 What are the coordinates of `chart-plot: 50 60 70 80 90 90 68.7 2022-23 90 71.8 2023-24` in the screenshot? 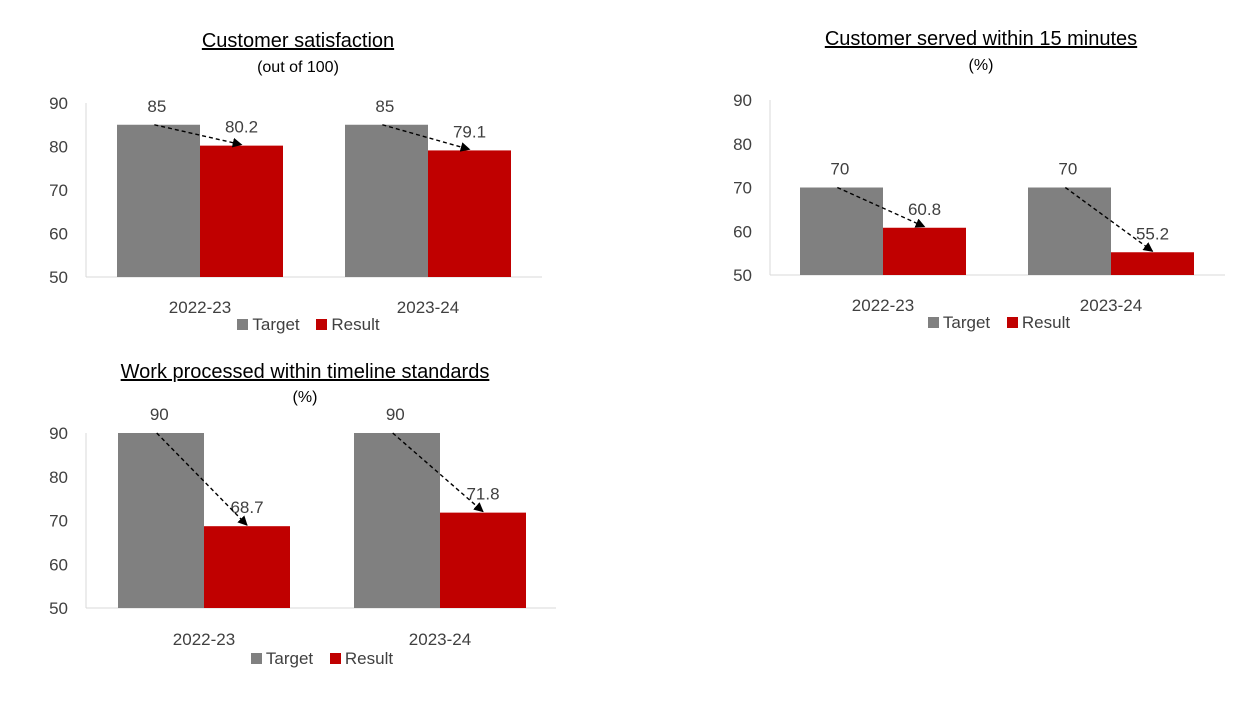 It's located at (302, 527).